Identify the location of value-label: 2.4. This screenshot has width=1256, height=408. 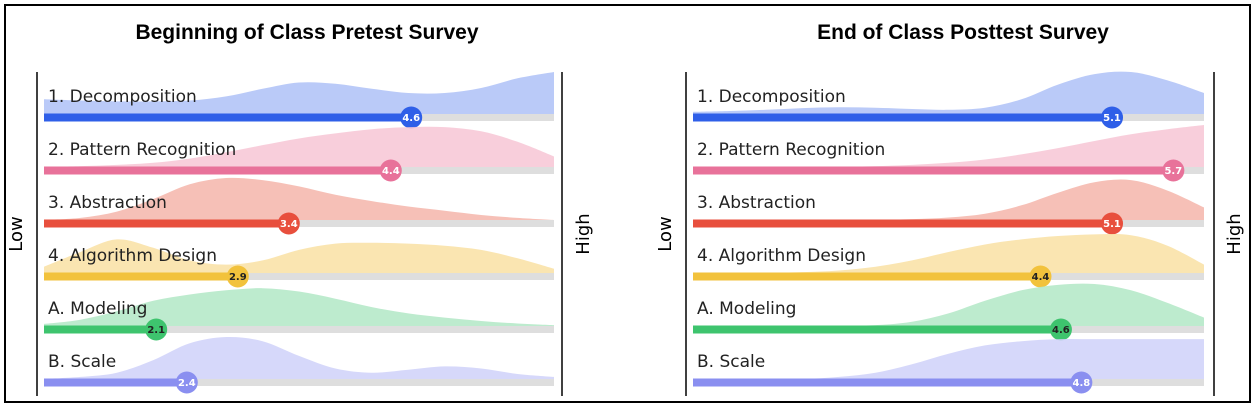
(187, 383).